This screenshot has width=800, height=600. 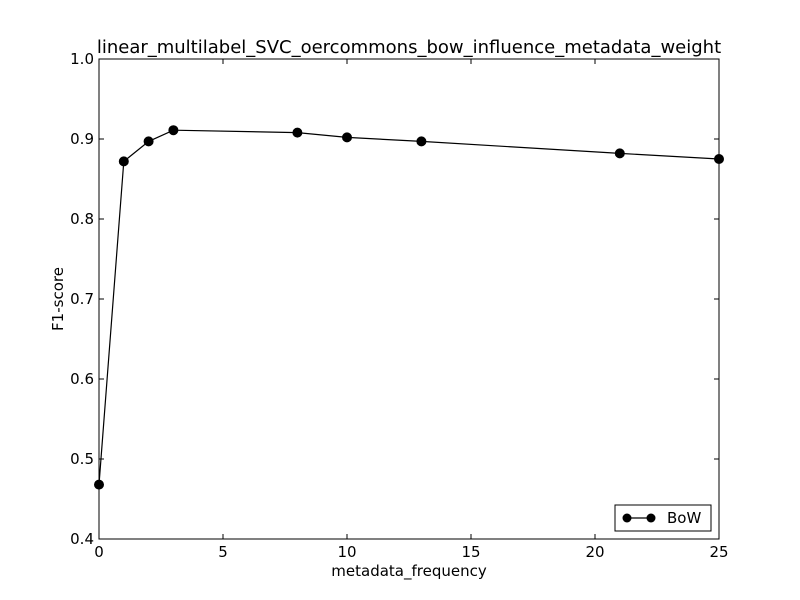 I want to click on x-tick-label: 15, so click(x=470, y=552).